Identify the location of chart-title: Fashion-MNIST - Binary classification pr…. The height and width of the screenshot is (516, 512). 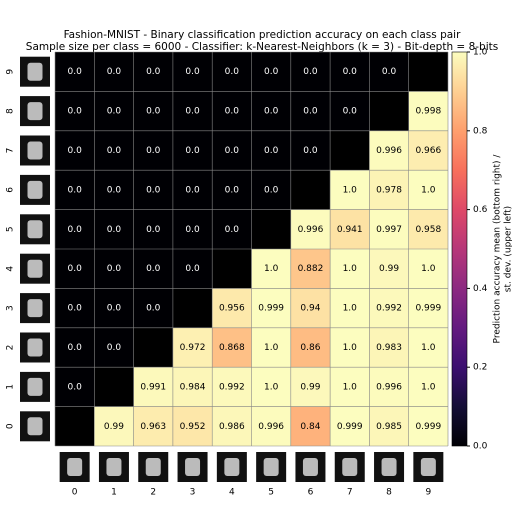
(263, 35).